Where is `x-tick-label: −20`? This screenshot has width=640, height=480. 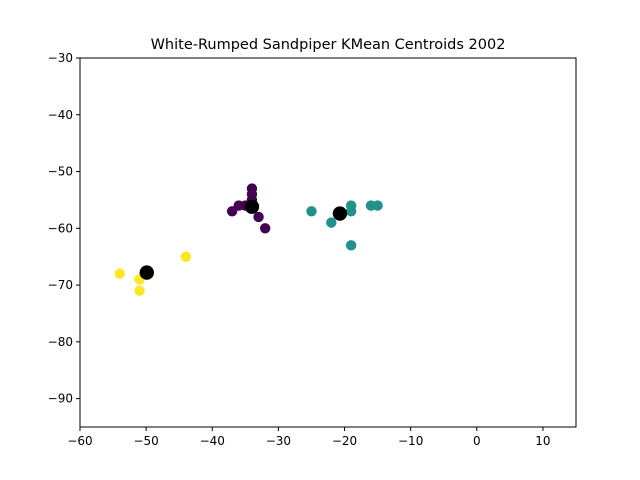 x-tick-label: −20 is located at coordinates (344, 441).